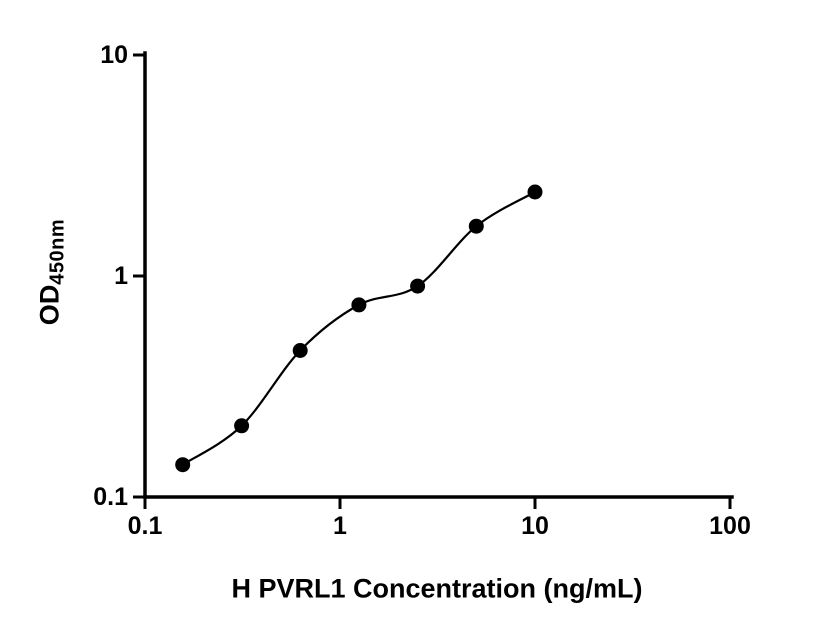 This screenshot has width=816, height=640. Describe the element at coordinates (57, 251) in the screenshot. I see `y-axis-title-subscript: 450nm` at that location.